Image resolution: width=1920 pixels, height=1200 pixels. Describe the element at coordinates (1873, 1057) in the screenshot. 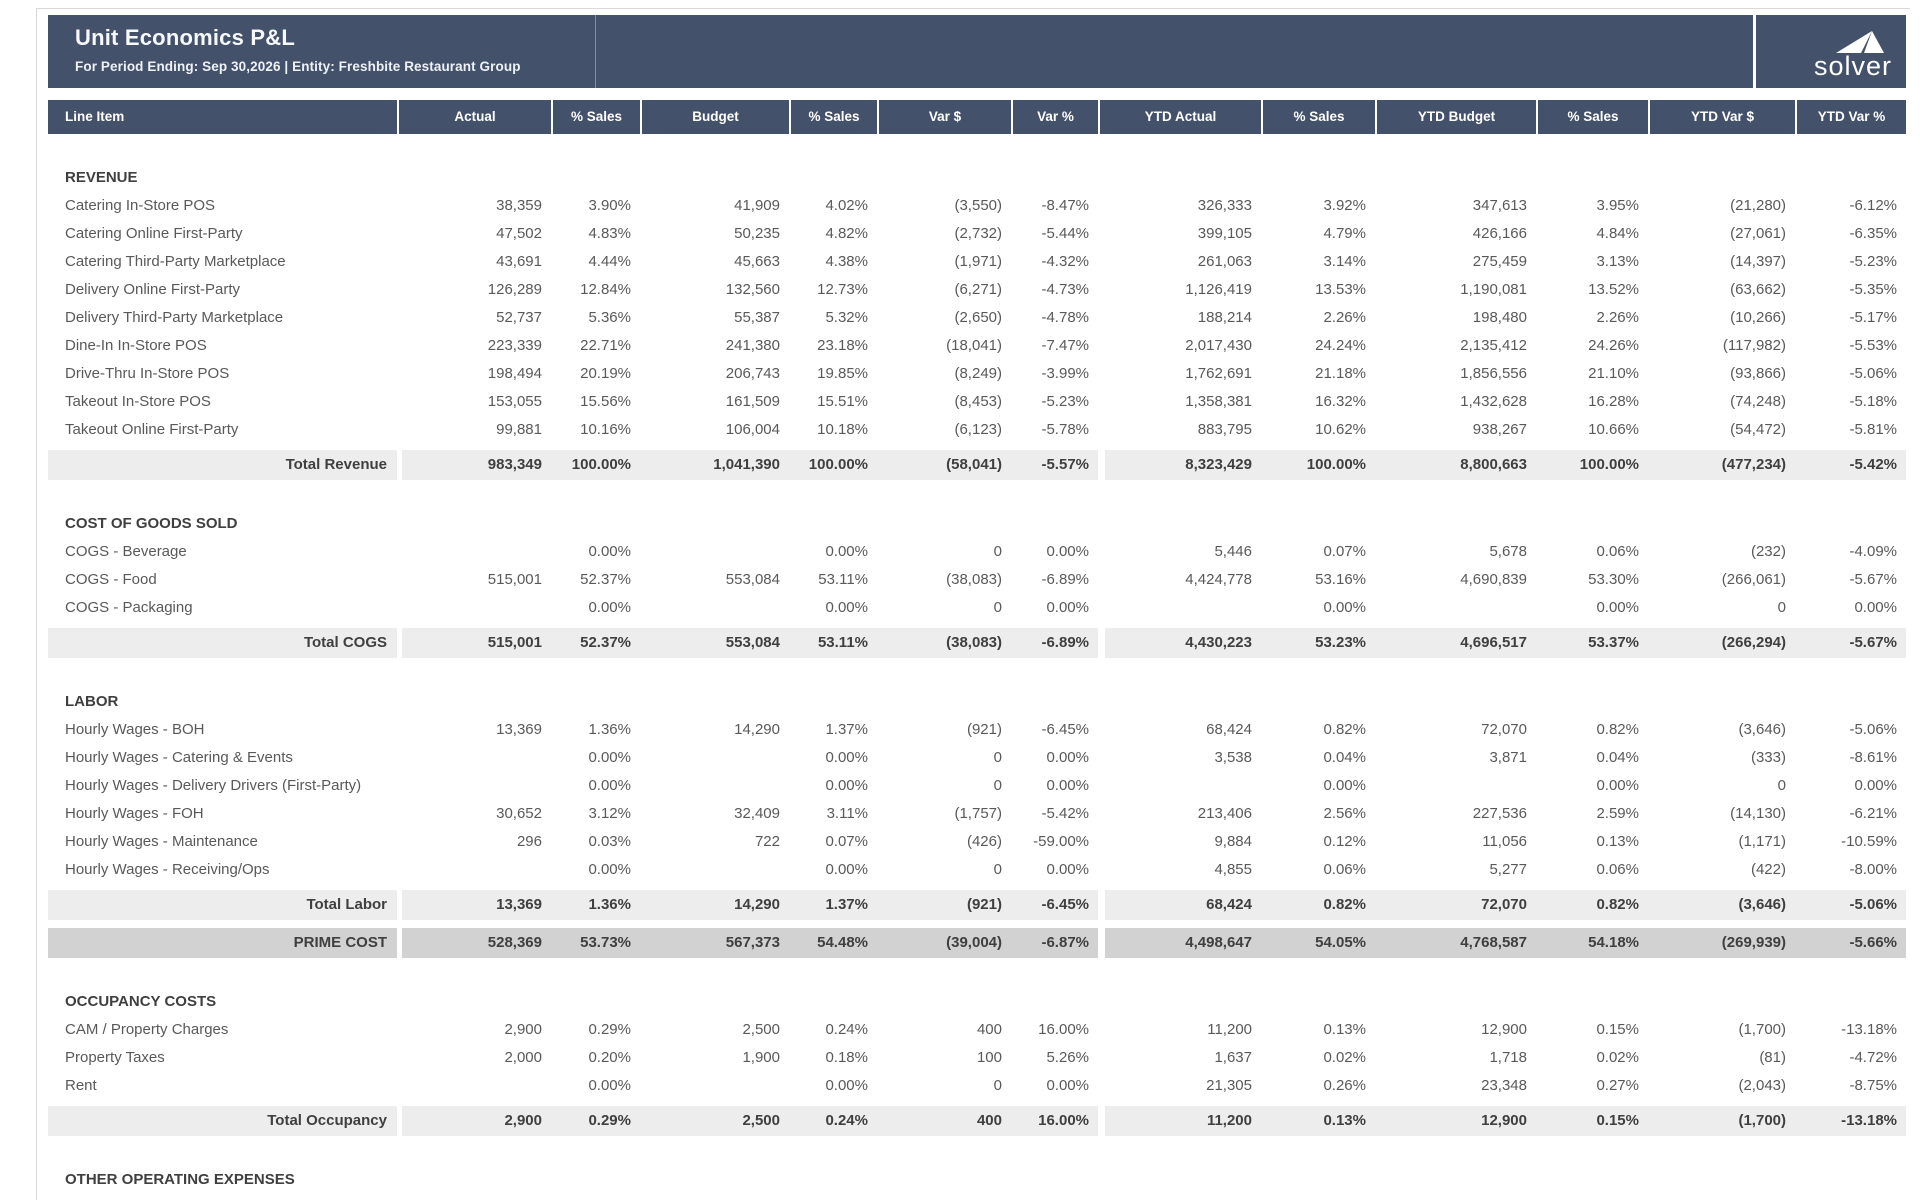

I see `cell-ytd-var: -4.72%` at that location.